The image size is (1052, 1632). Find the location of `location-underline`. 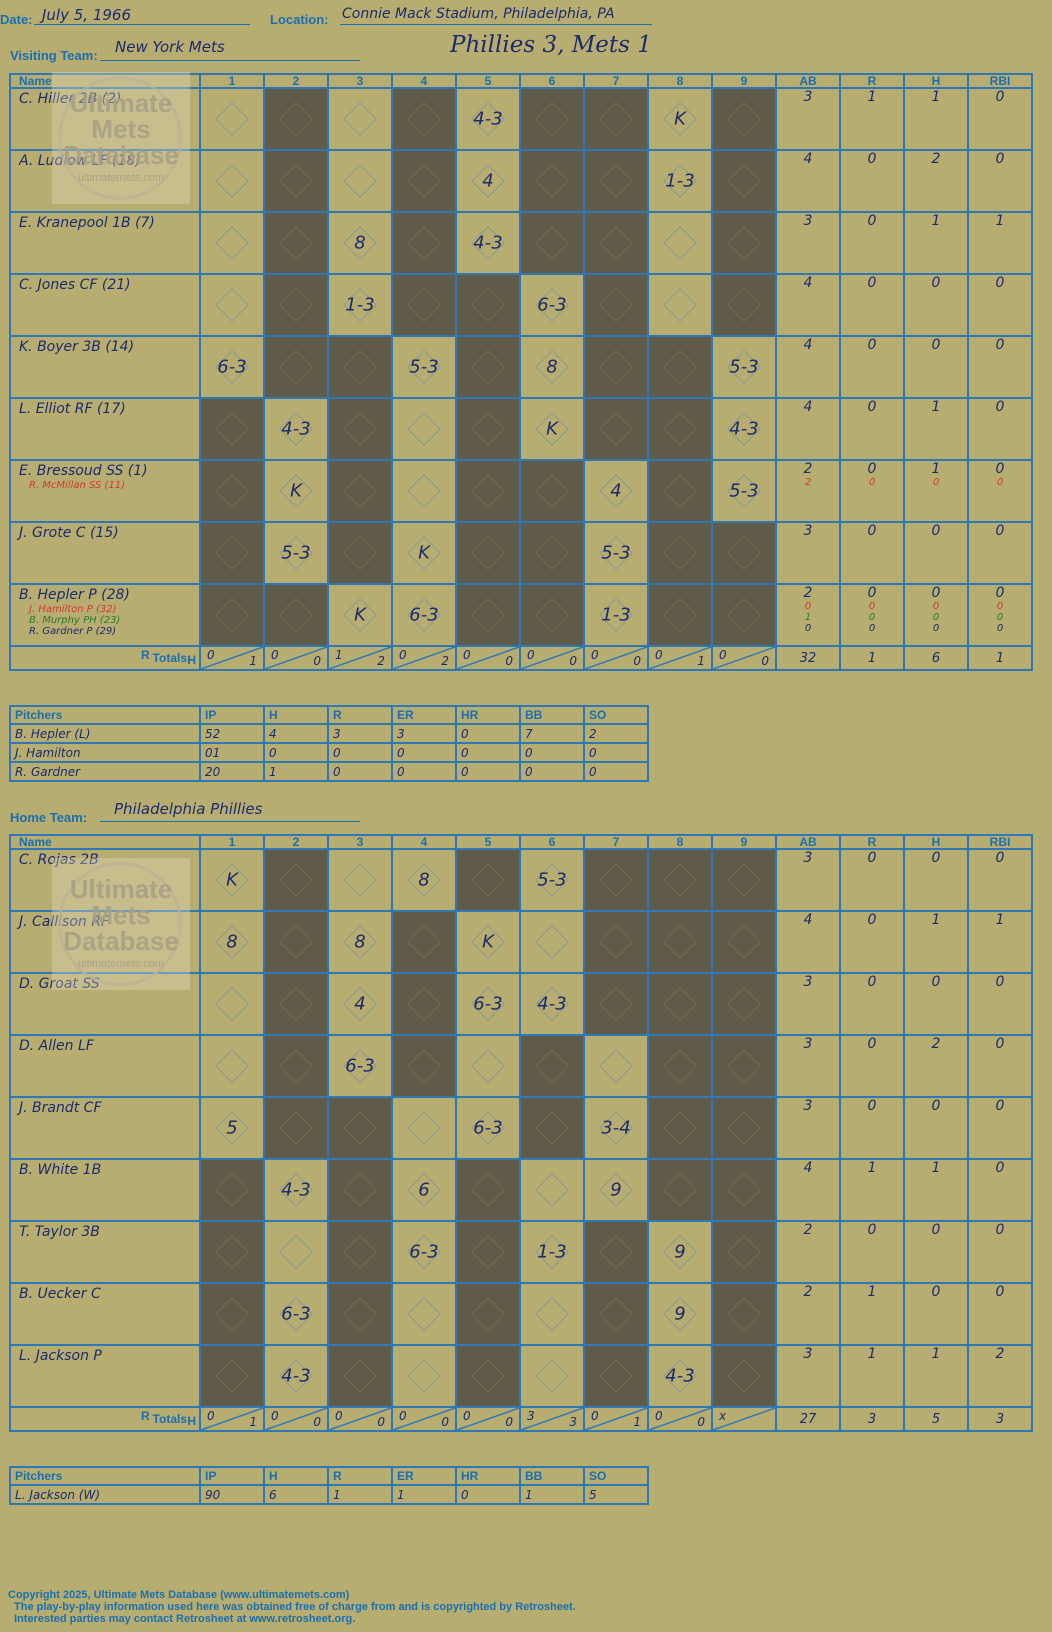

location-underline is located at coordinates (496, 24).